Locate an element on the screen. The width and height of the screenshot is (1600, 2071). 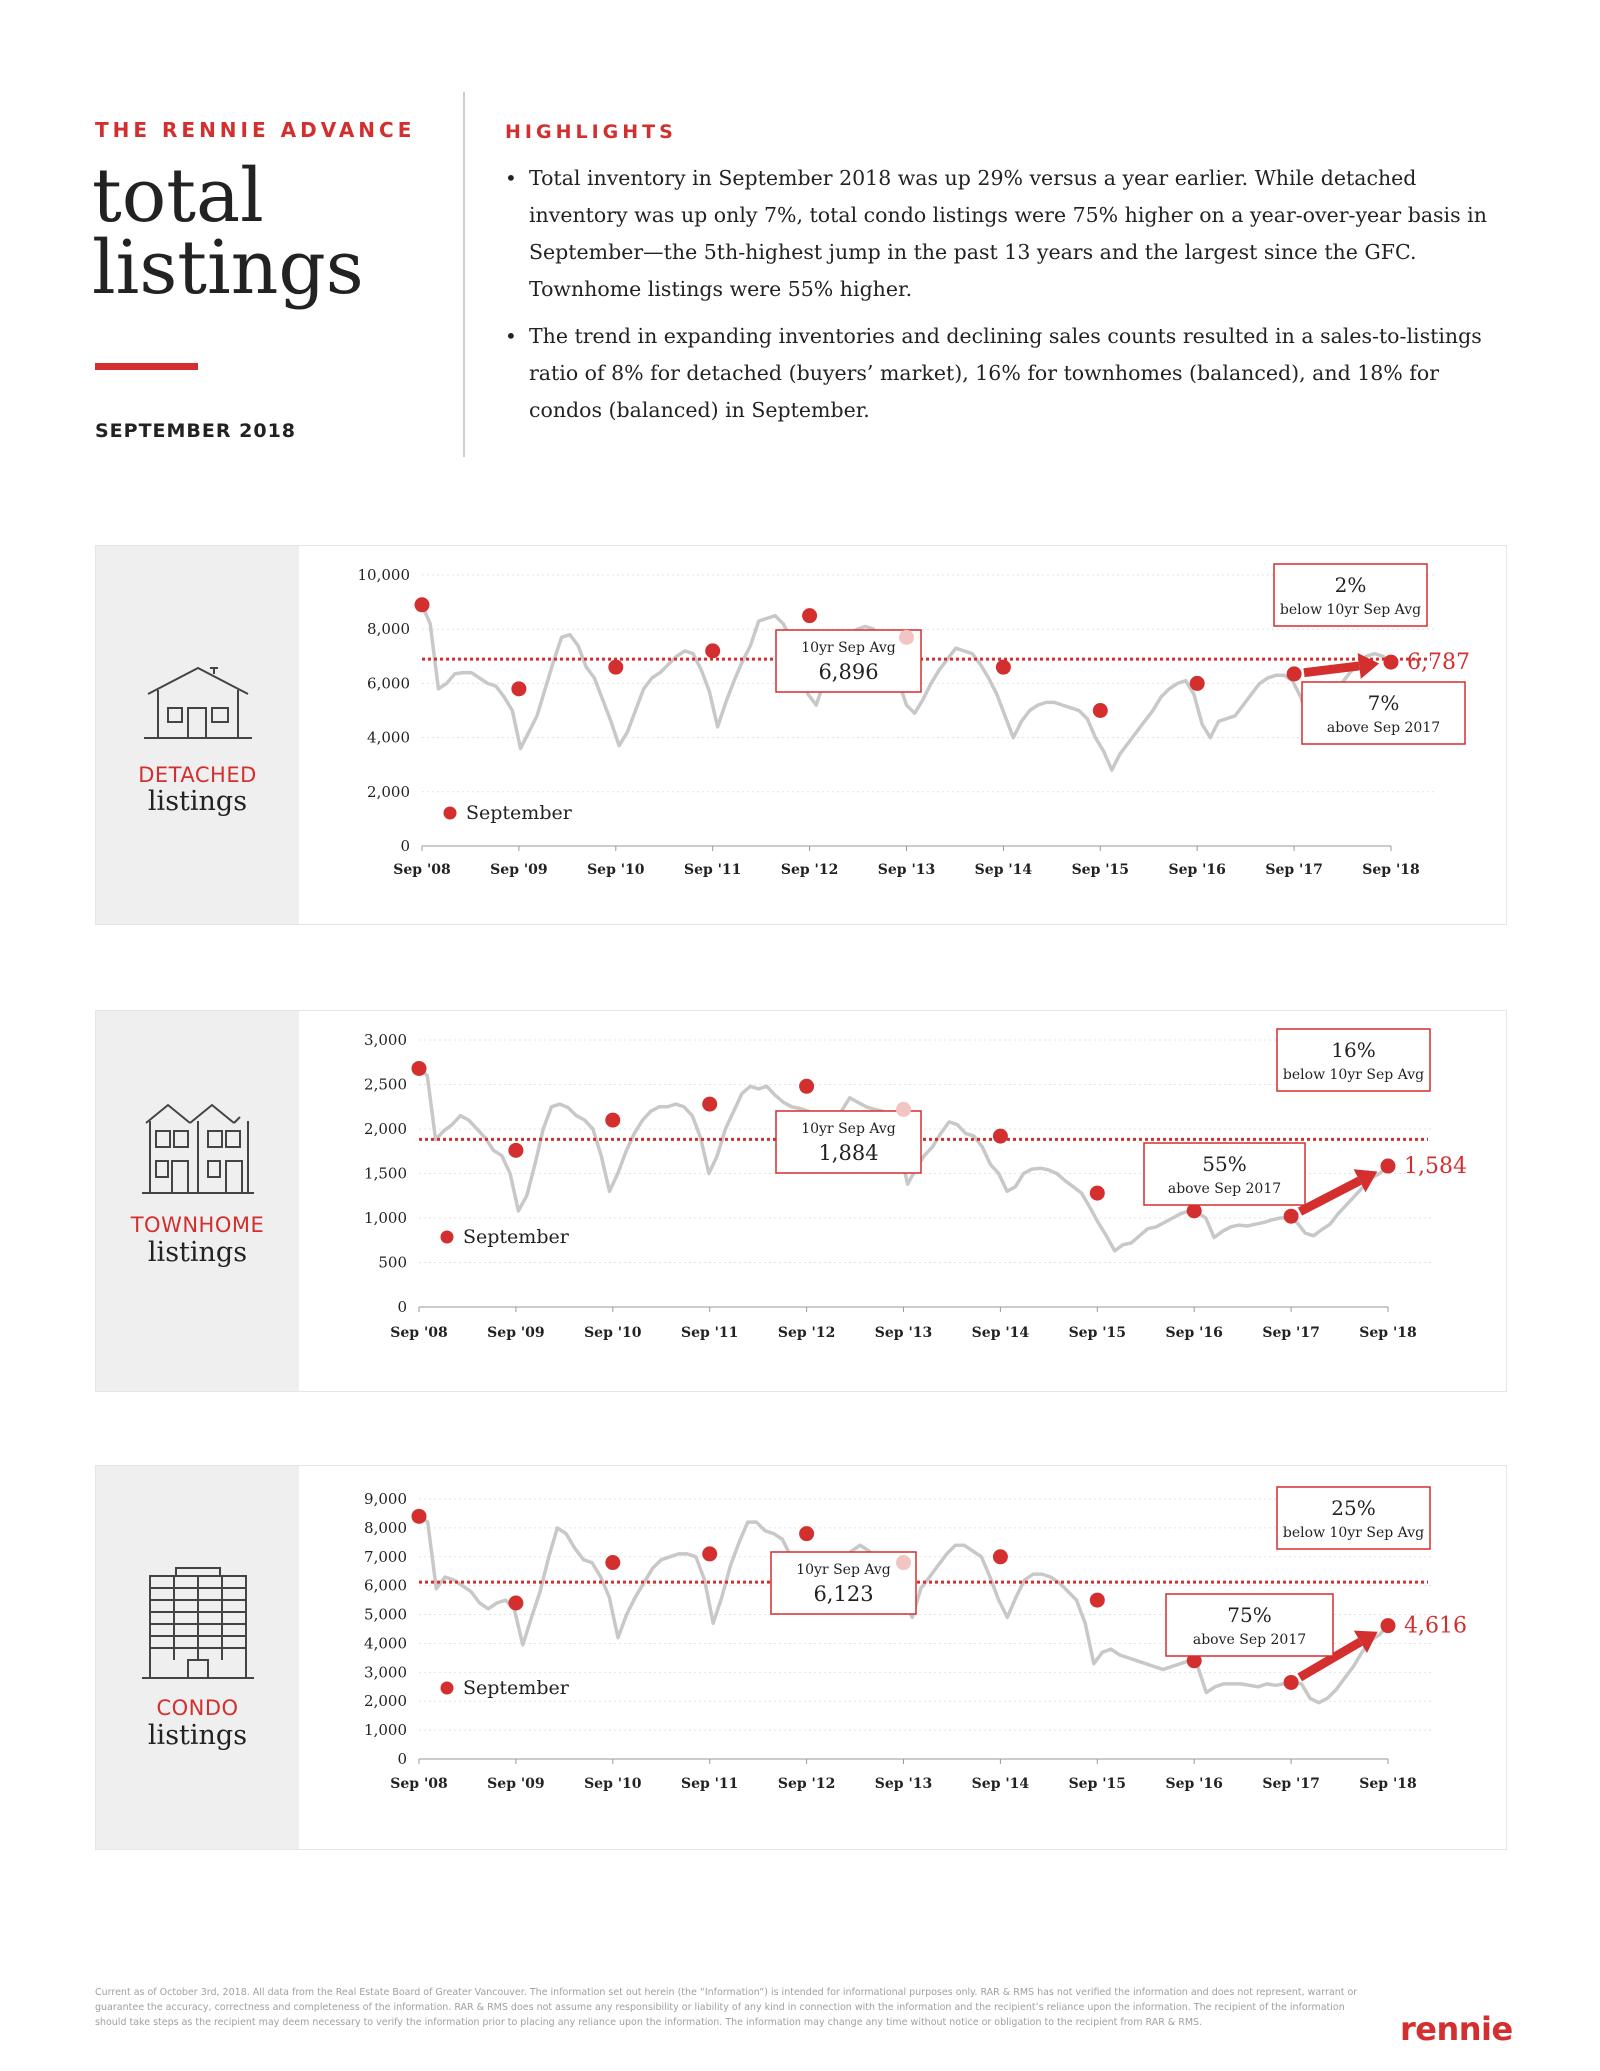
page-title: total listings is located at coordinates (228, 229).